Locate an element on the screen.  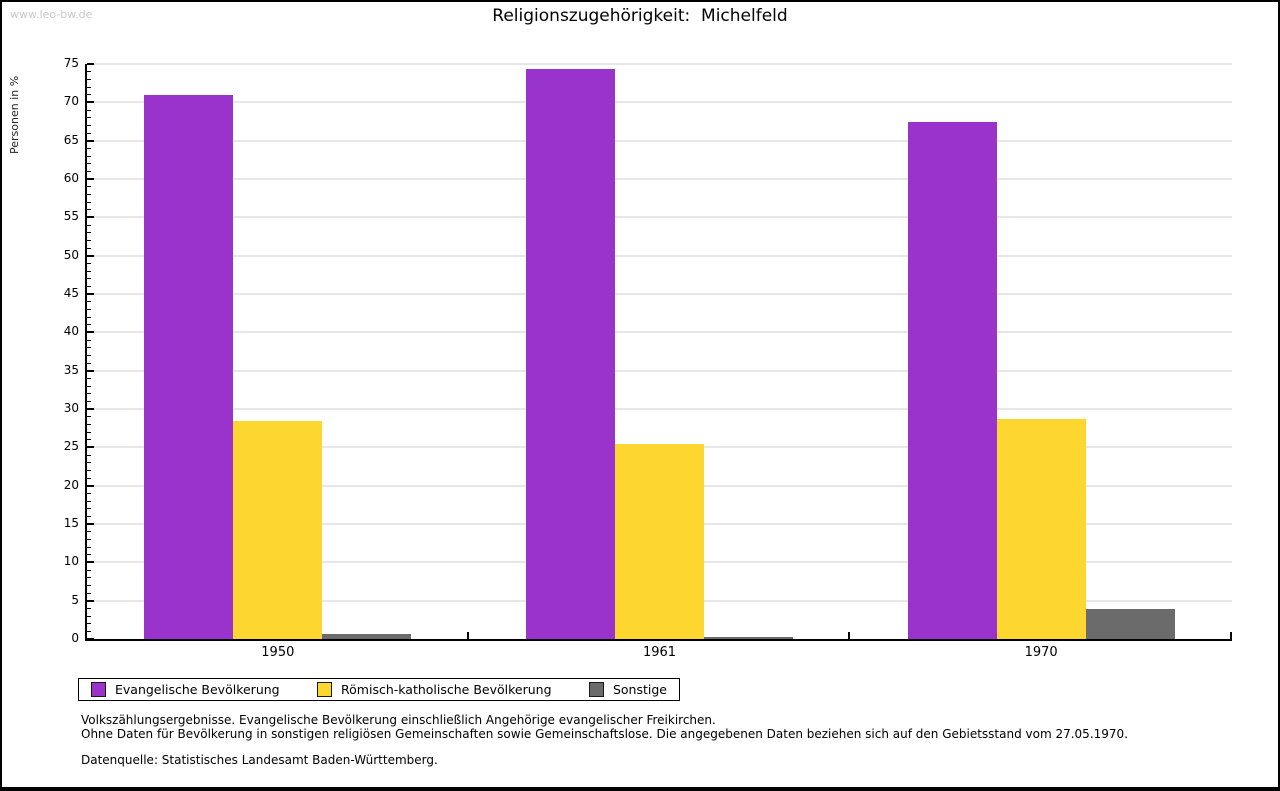
x-axis-label-1950: 1950 is located at coordinates (278, 652).